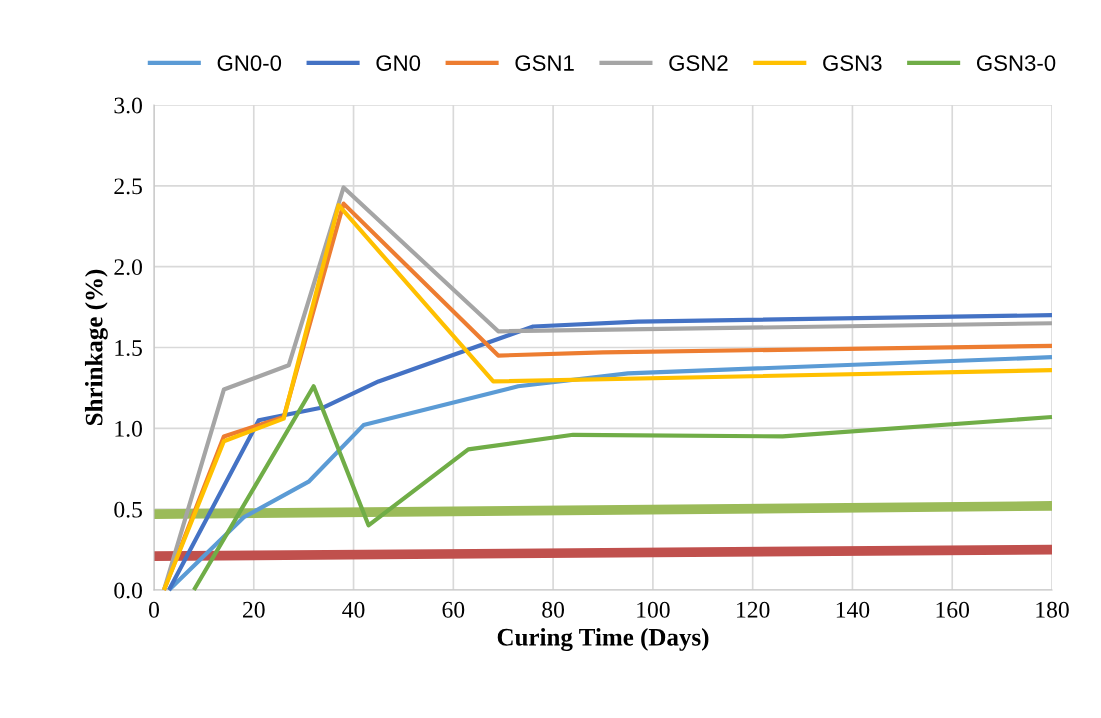 The height and width of the screenshot is (718, 1101). What do you see at coordinates (96, 347) in the screenshot?
I see `y-axis-title: Shrinkage (%)` at bounding box center [96, 347].